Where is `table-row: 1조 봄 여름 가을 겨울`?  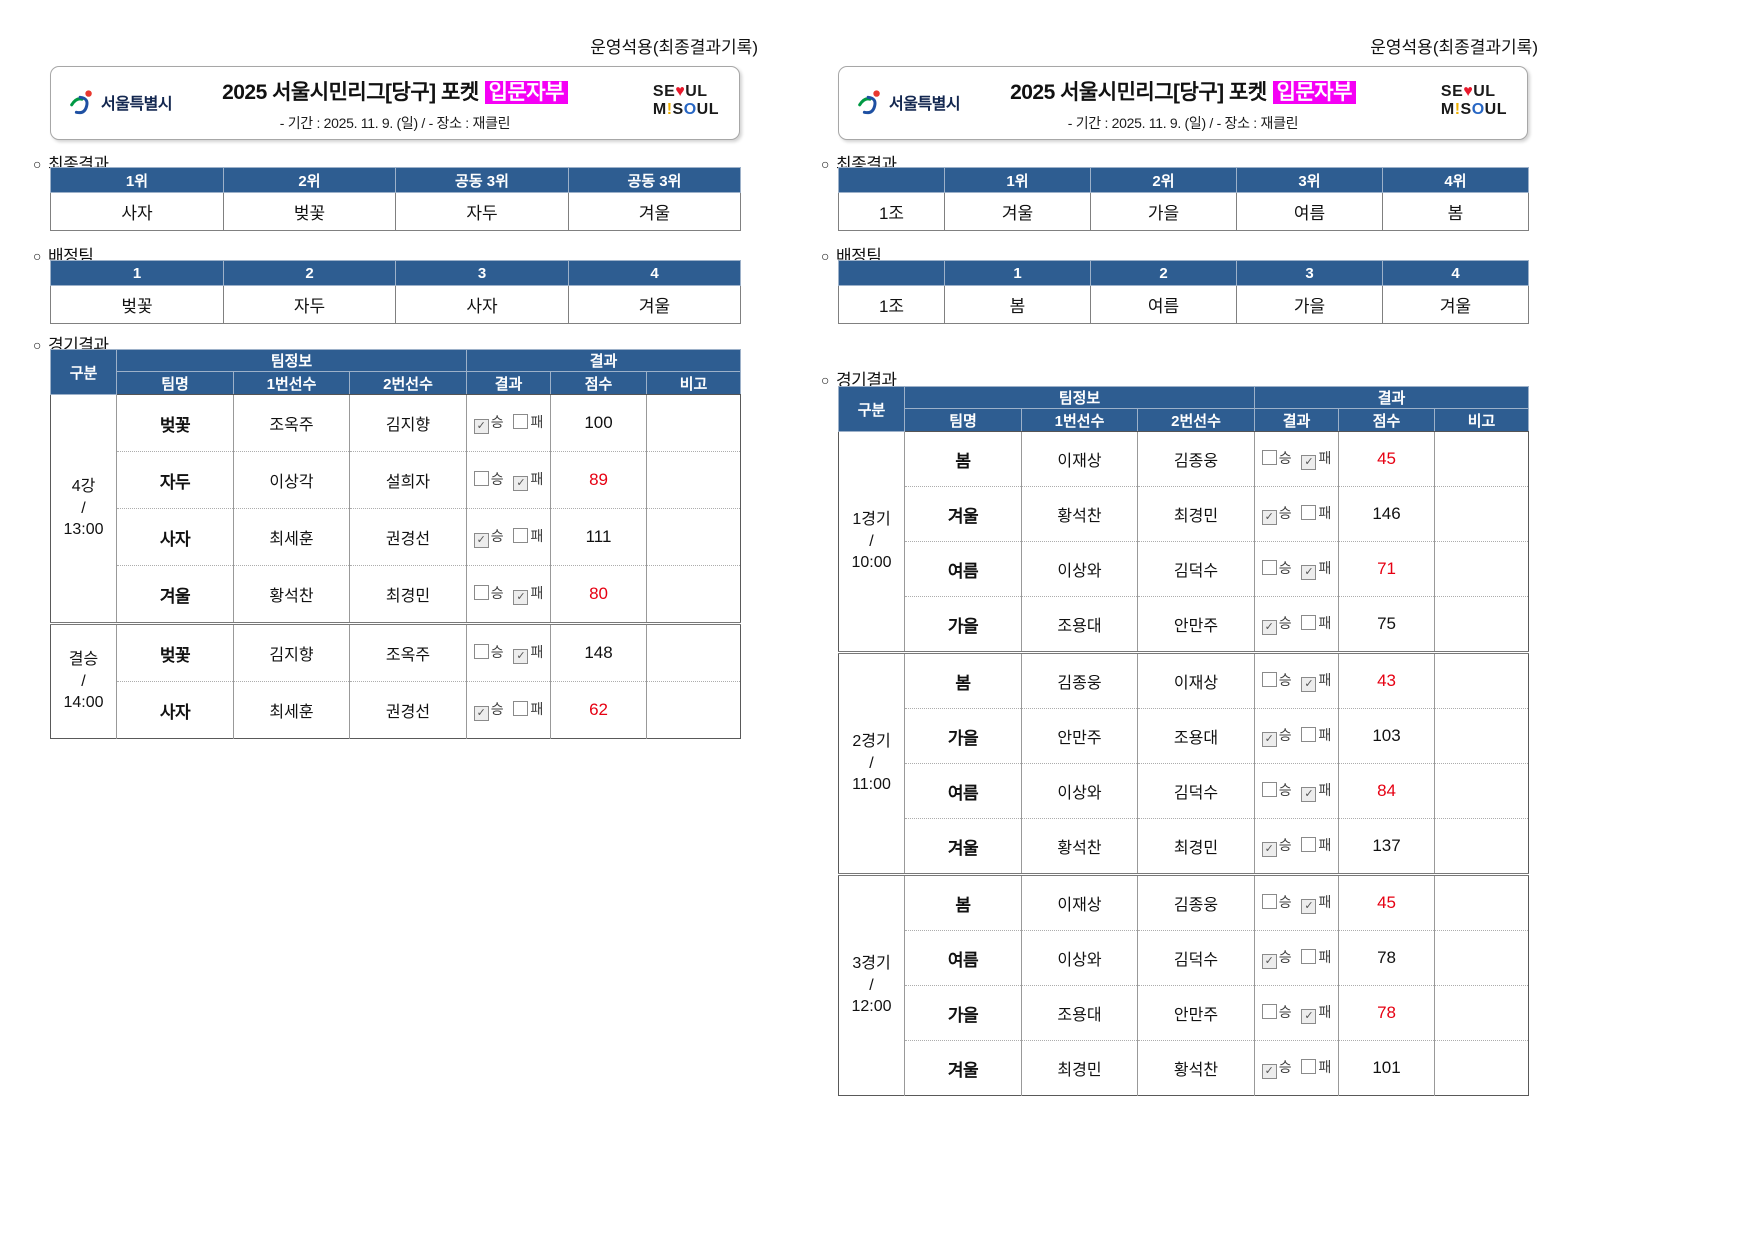
table-row: 1조 봄 여름 가을 겨울 is located at coordinates (1183, 304).